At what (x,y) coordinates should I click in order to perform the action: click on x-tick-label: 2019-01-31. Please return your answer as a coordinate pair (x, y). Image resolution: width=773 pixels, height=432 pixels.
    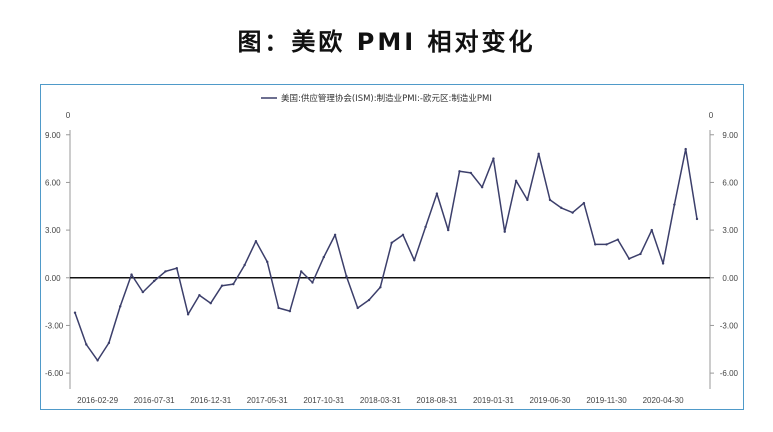
    Looking at the image, I should click on (493, 400).